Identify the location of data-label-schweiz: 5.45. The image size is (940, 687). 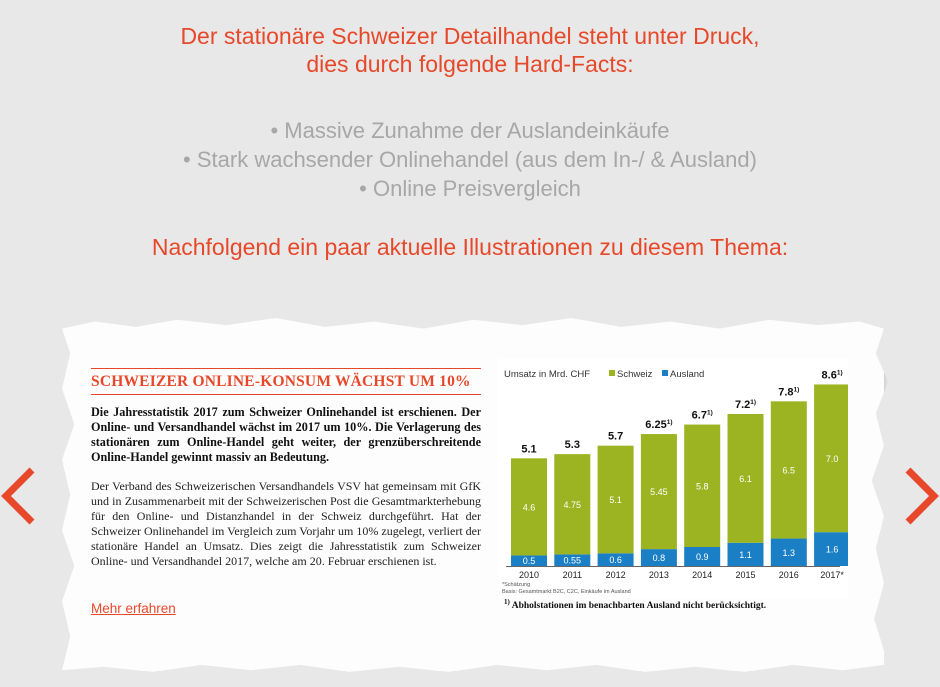
(659, 492).